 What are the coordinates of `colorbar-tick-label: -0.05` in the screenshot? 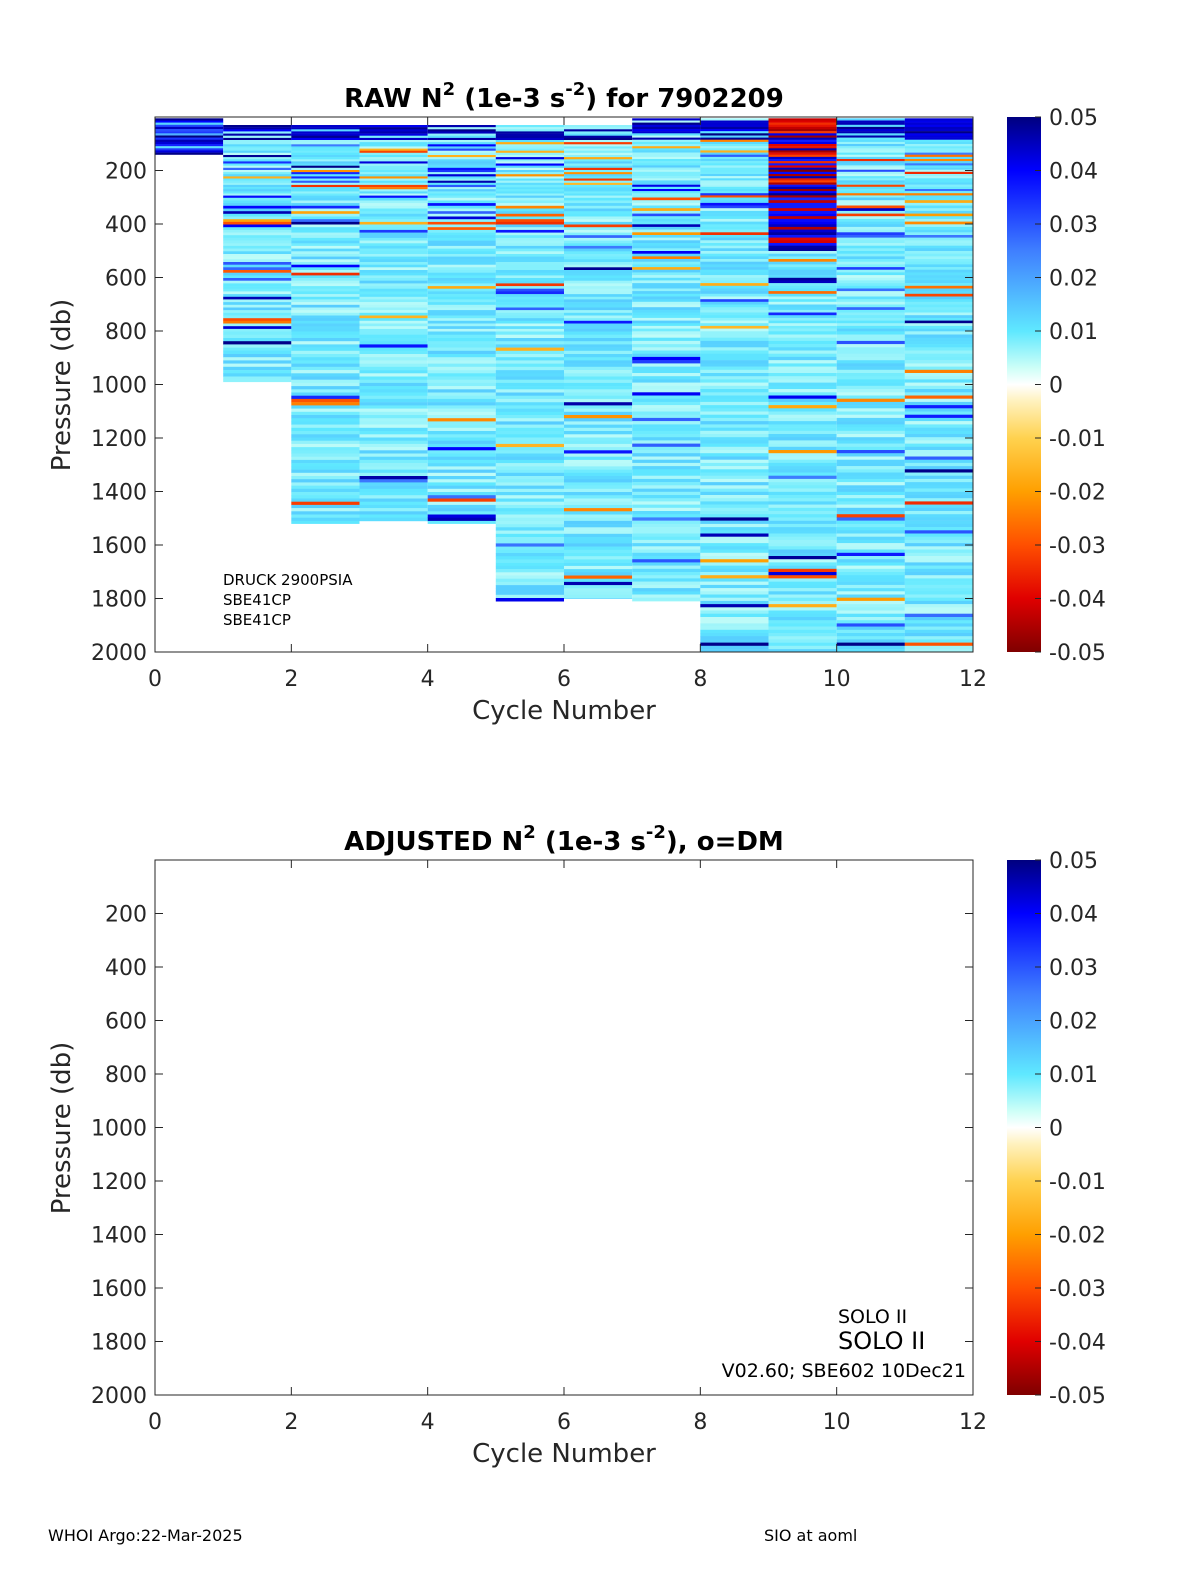 It's located at (1077, 1396).